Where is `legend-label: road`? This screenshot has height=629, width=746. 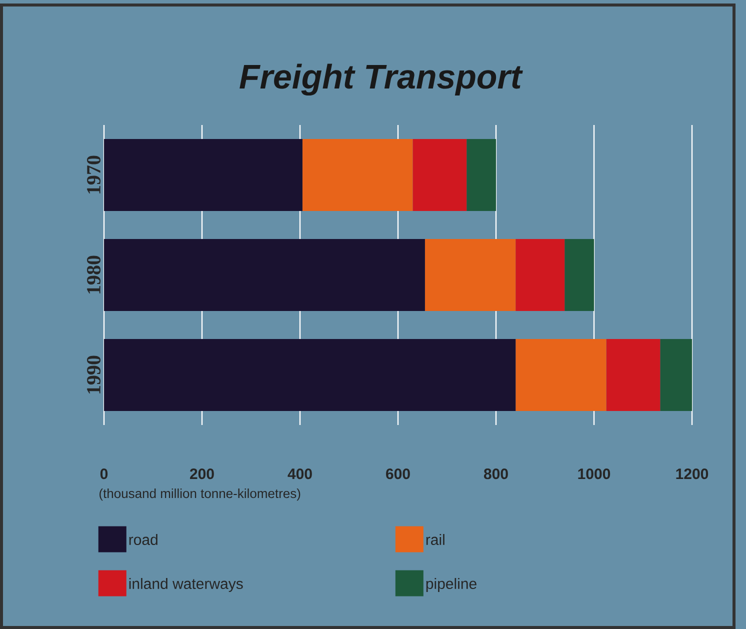
legend-label: road is located at coordinates (143, 540).